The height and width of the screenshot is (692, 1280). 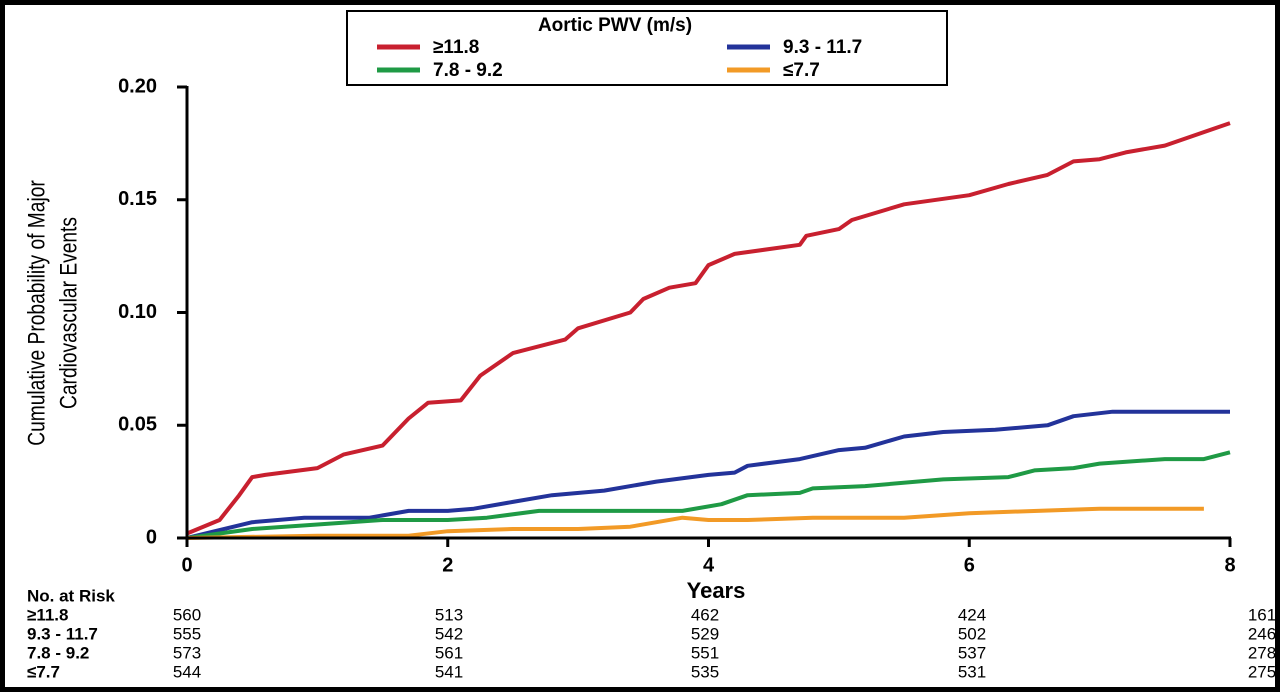 What do you see at coordinates (972, 633) in the screenshot?
I see `risk-value: 502` at bounding box center [972, 633].